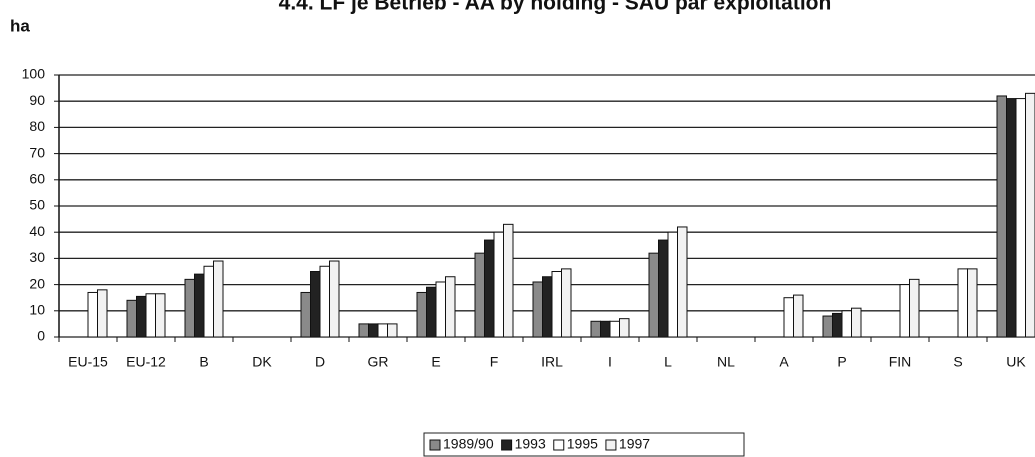 The image size is (1035, 457). I want to click on x-tick-label: I, so click(610, 362).